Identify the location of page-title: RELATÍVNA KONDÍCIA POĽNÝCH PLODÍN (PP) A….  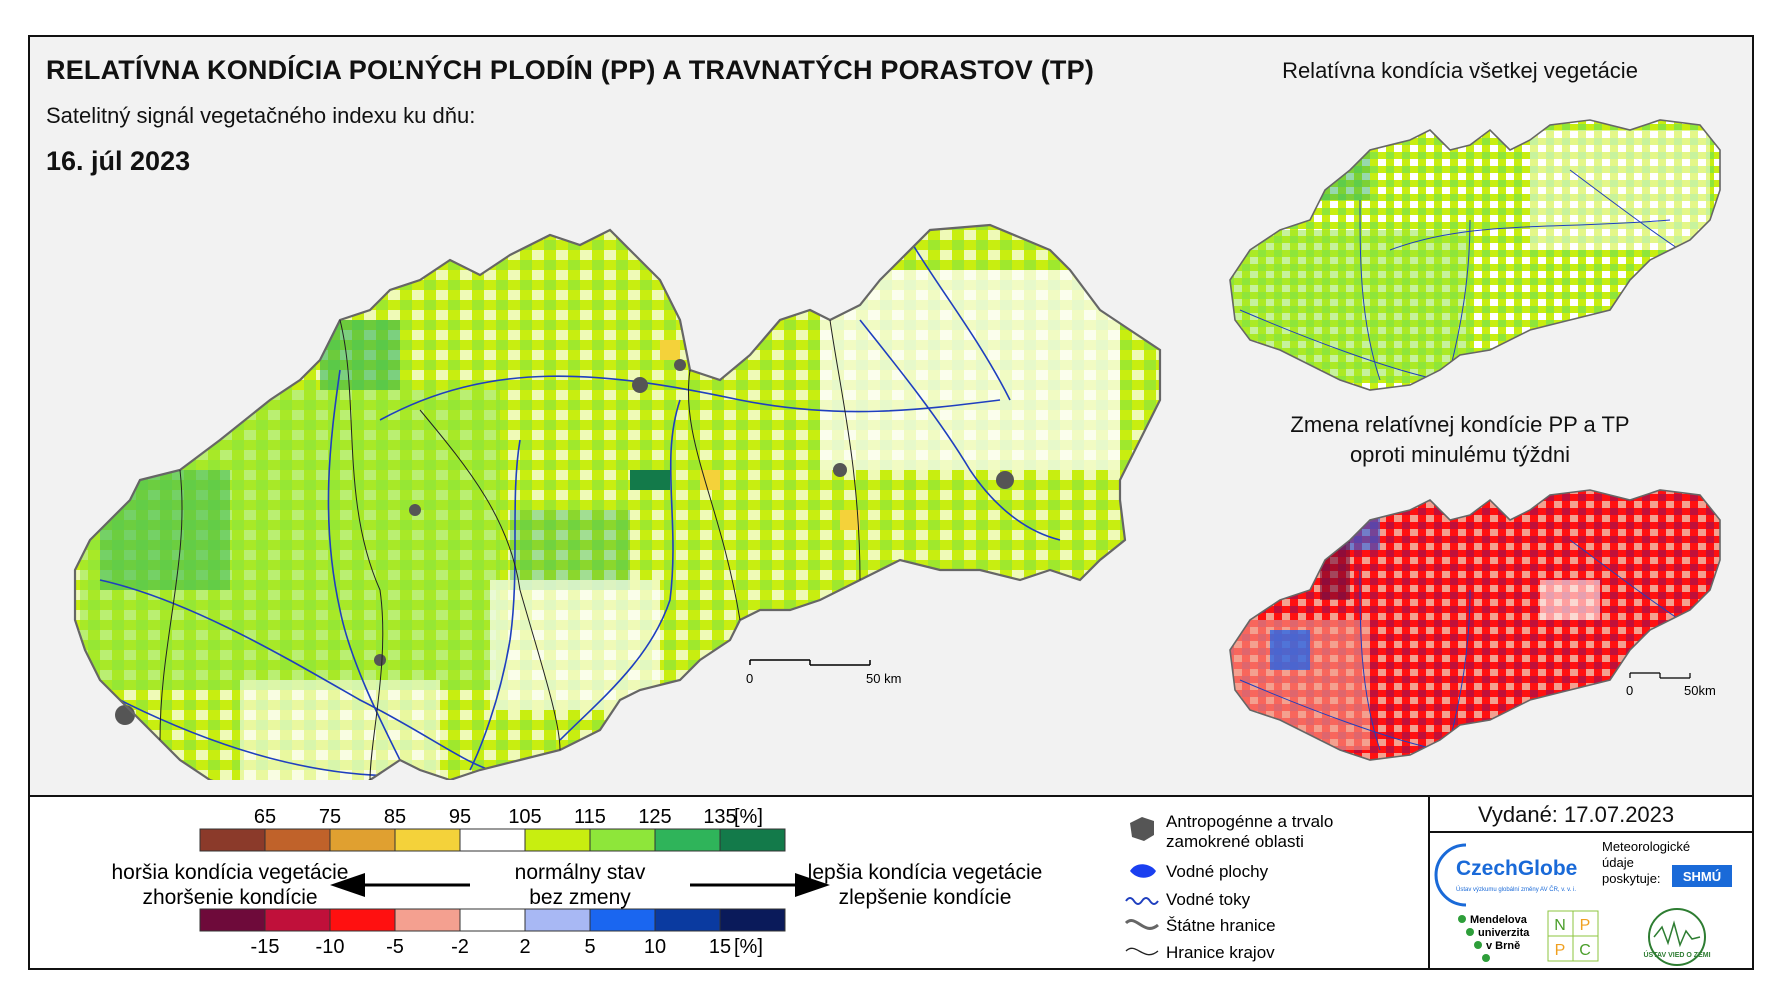
(570, 70).